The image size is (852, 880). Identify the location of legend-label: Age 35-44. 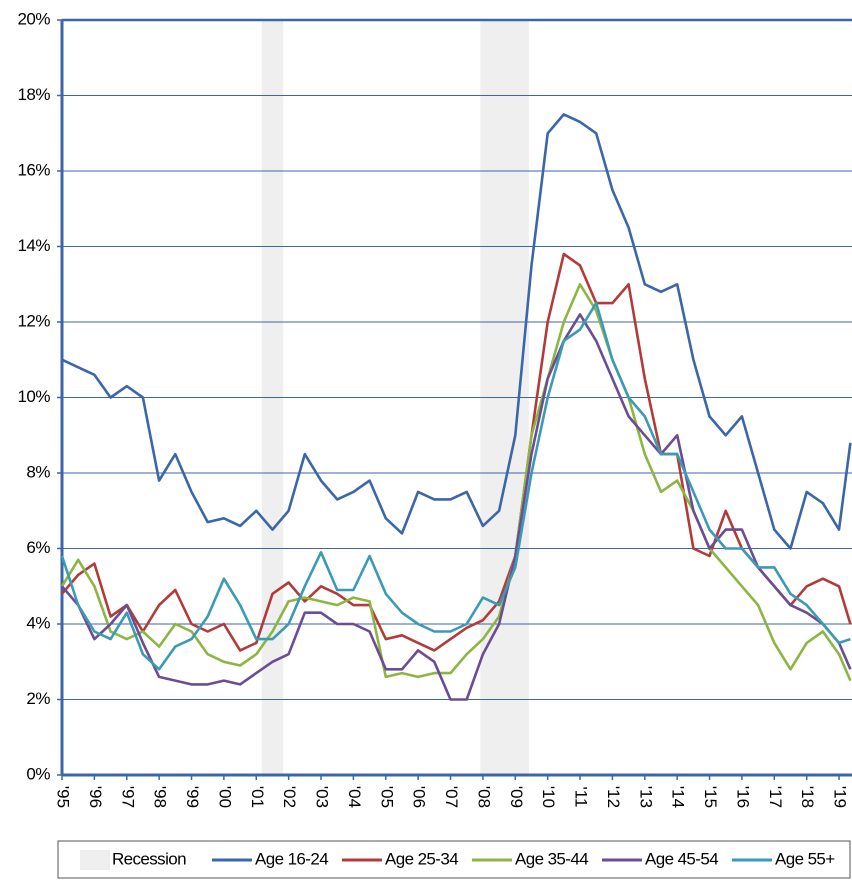
(551, 858).